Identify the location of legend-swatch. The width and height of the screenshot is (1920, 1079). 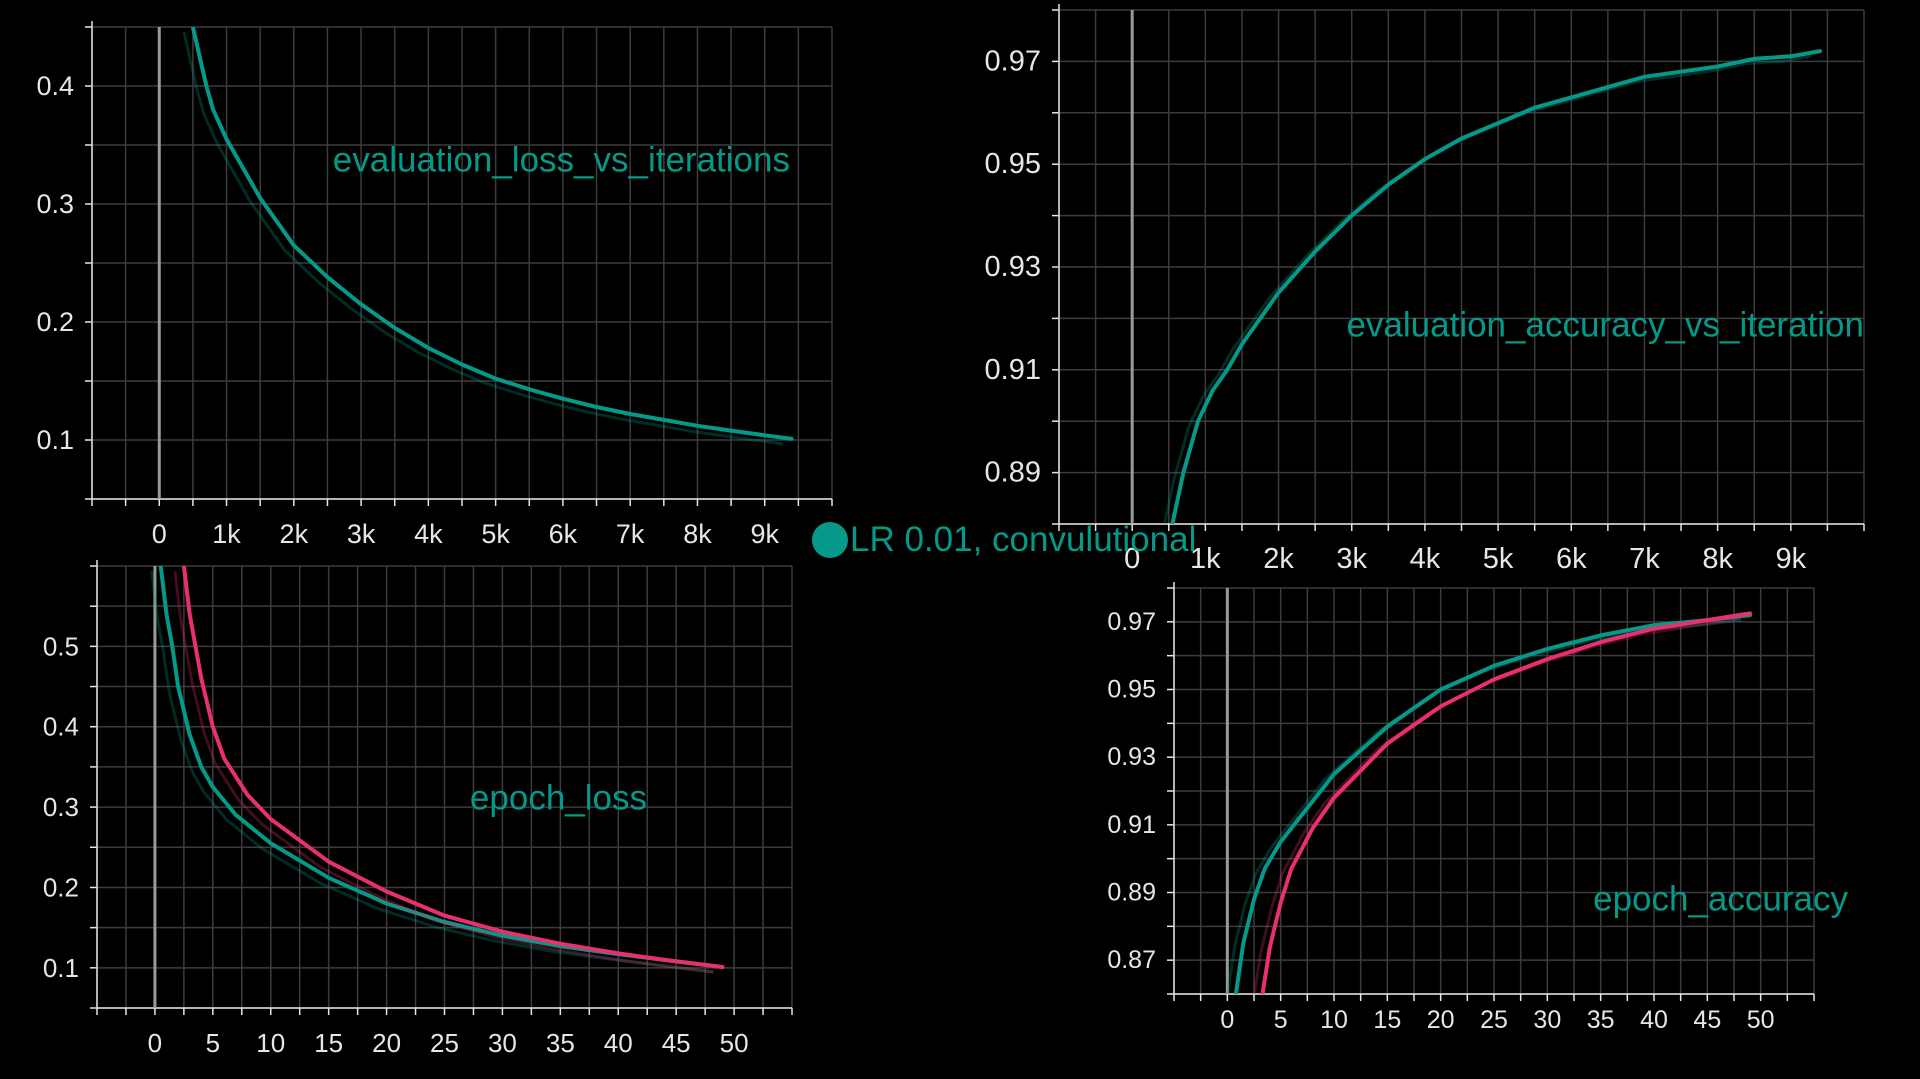
(830, 540).